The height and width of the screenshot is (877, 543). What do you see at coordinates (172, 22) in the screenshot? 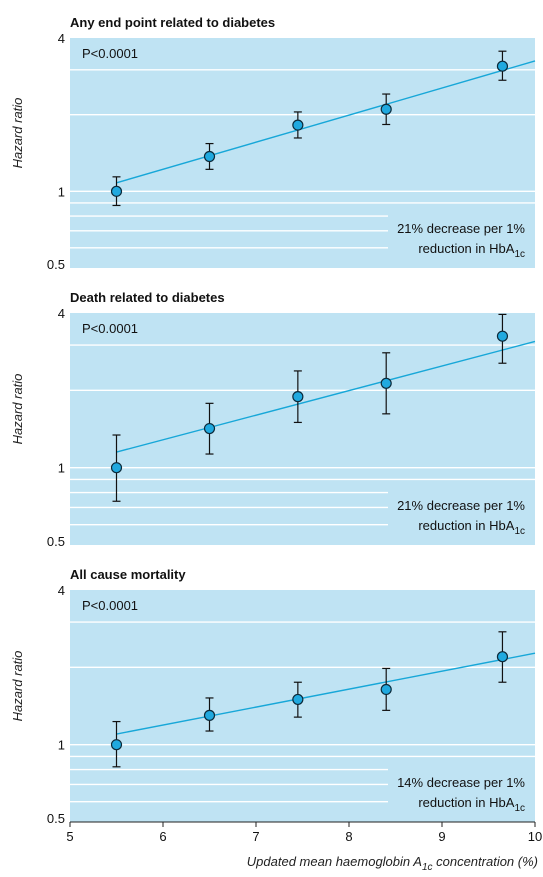
I see `panel-title: Any end point related to diabetes` at bounding box center [172, 22].